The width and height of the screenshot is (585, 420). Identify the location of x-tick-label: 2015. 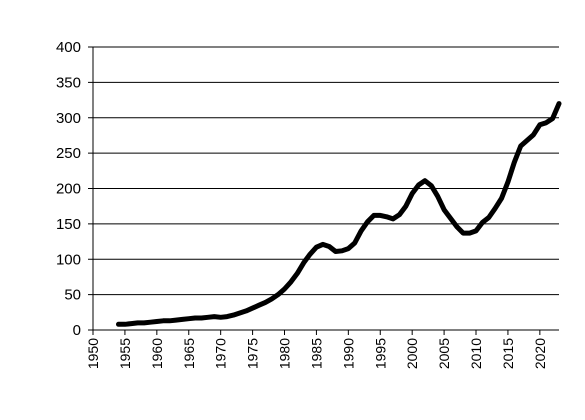
(508, 353).